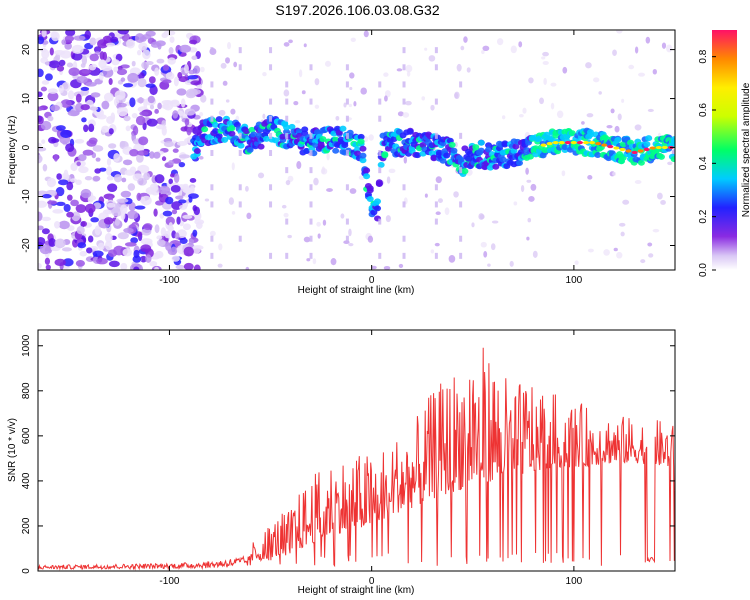 This screenshot has width=750, height=600. Describe the element at coordinates (703, 163) in the screenshot. I see `colorbar-tick-label: 0.4` at that location.